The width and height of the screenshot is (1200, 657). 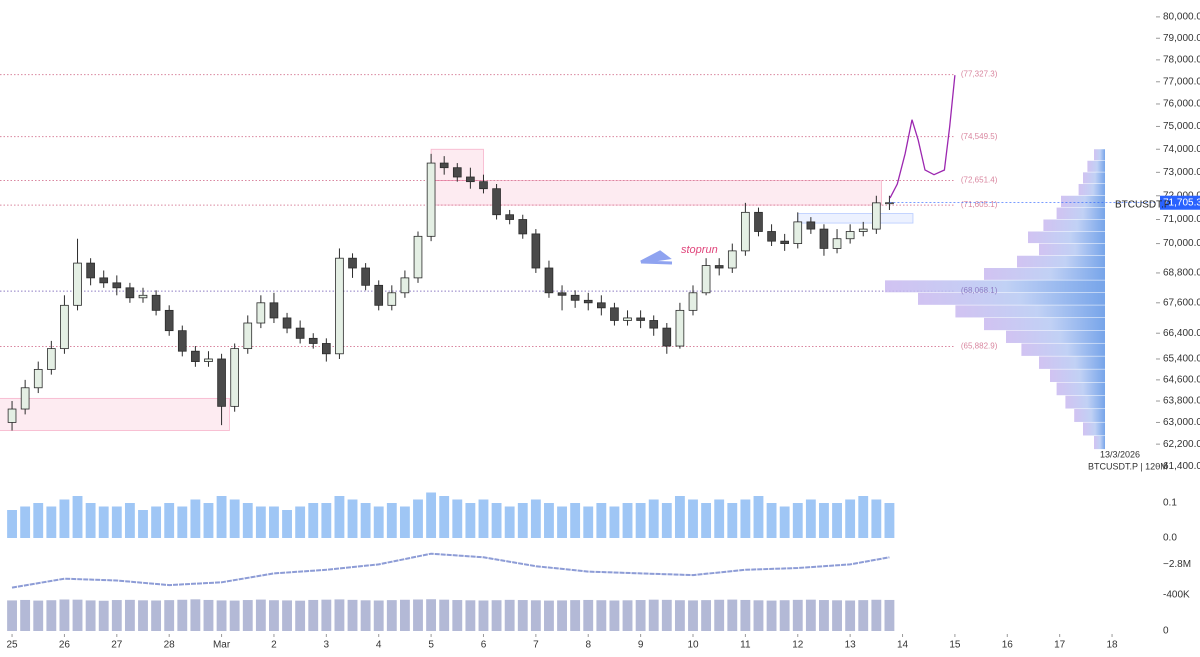 I want to click on indicator-tick-label: −2.8M, so click(x=1177, y=564).